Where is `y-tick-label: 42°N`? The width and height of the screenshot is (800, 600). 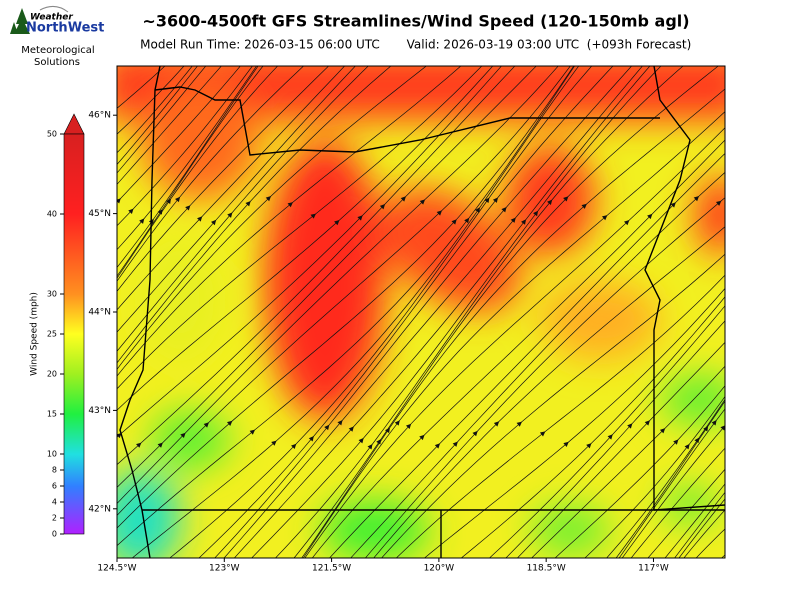
y-tick-label: 42°N is located at coordinates (99, 509).